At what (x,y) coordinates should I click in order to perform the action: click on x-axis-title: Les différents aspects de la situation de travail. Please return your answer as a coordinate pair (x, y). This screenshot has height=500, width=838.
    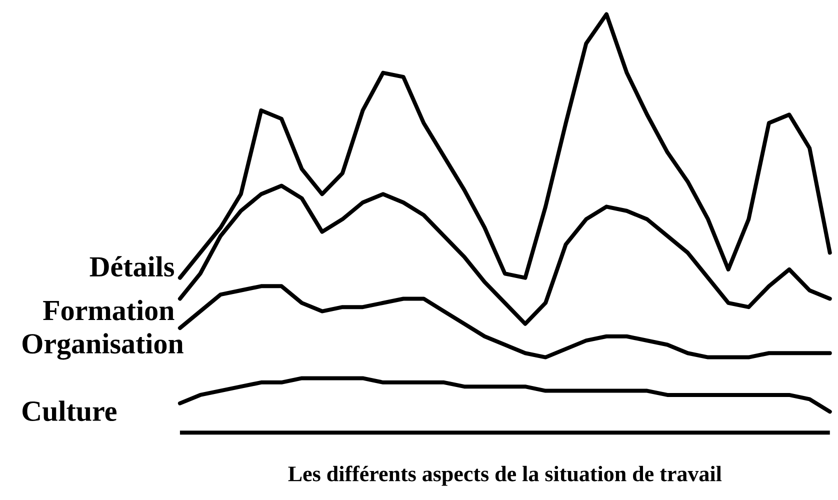
    Looking at the image, I should click on (505, 476).